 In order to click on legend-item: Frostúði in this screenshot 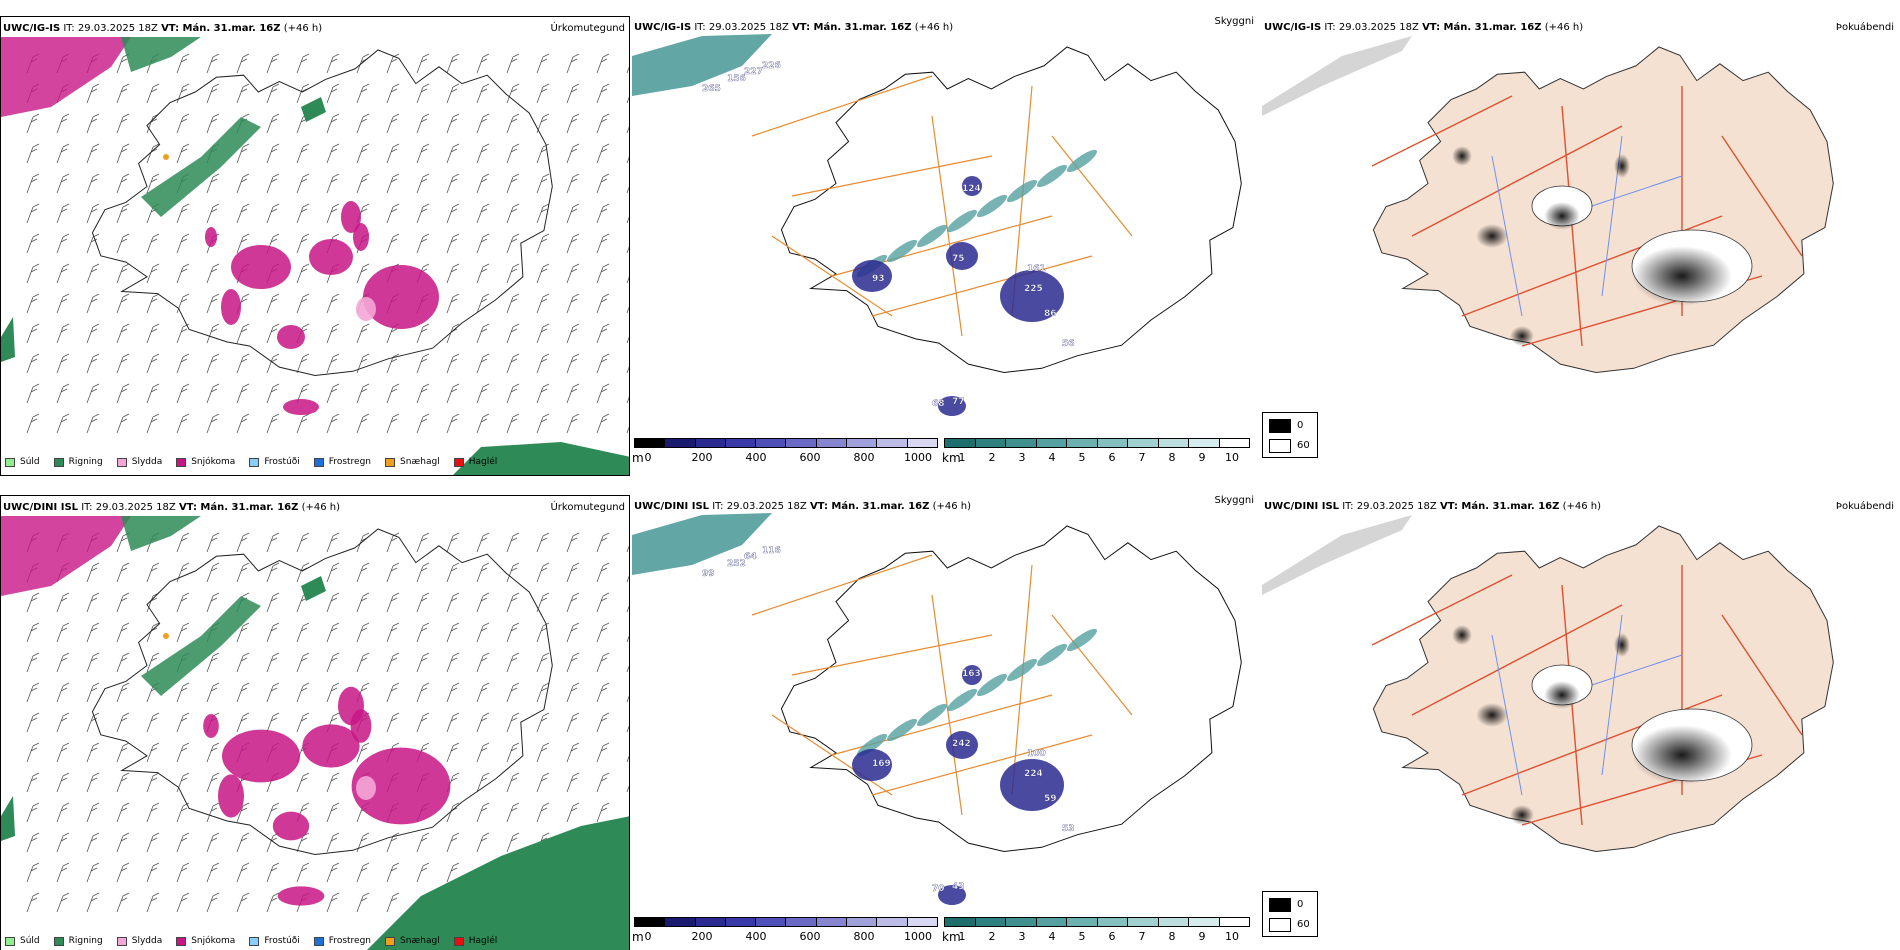, I will do `click(274, 941)`.